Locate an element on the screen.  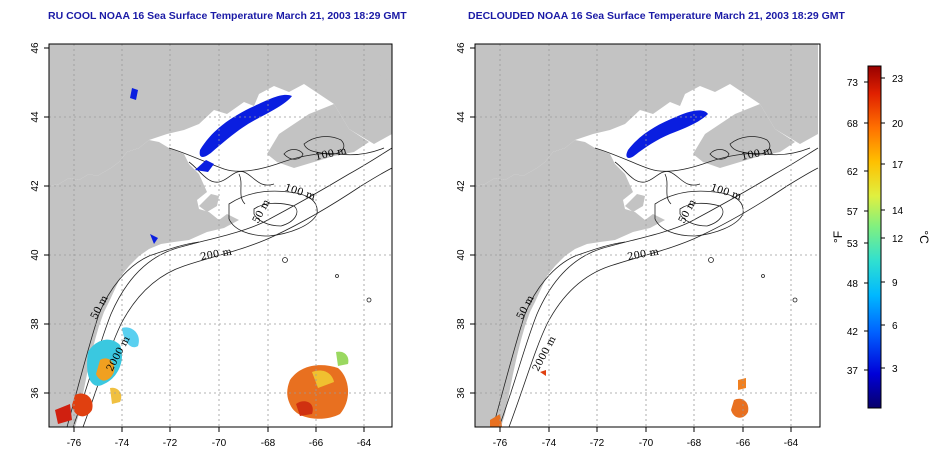
left-lon-labels: -76 -74 -72 -70 -68 -66 -64 is located at coordinates (219, 443).